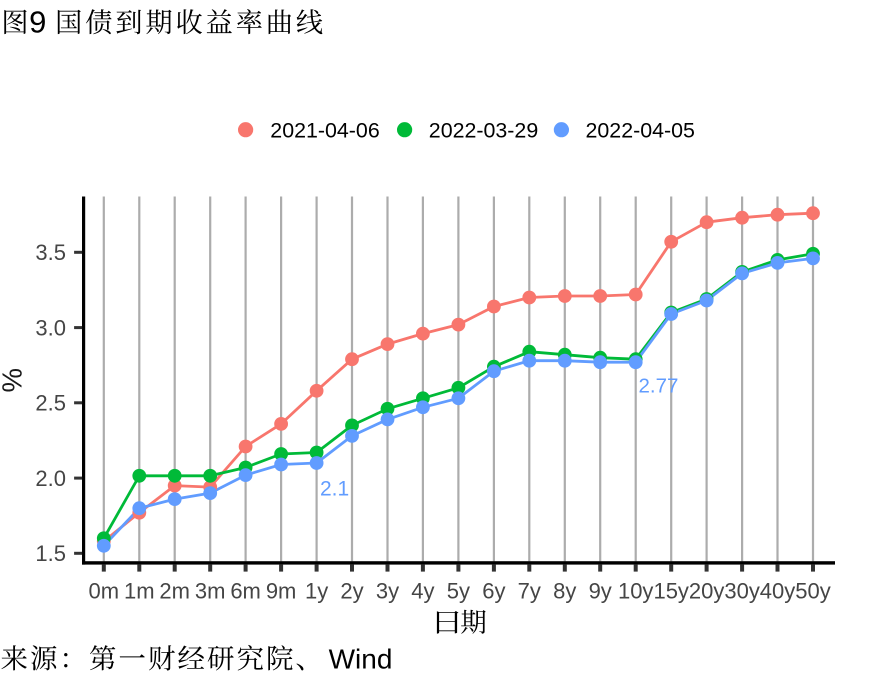  Describe the element at coordinates (334, 488) in the screenshot. I see `svg-text: 2.1` at that location.